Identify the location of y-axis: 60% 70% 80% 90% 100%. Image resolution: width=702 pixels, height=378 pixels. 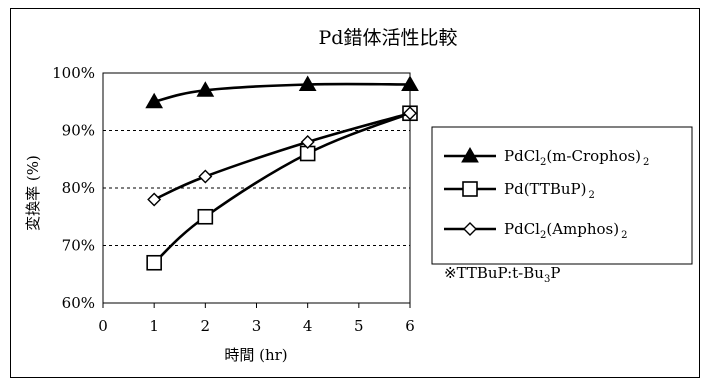
(73, 188).